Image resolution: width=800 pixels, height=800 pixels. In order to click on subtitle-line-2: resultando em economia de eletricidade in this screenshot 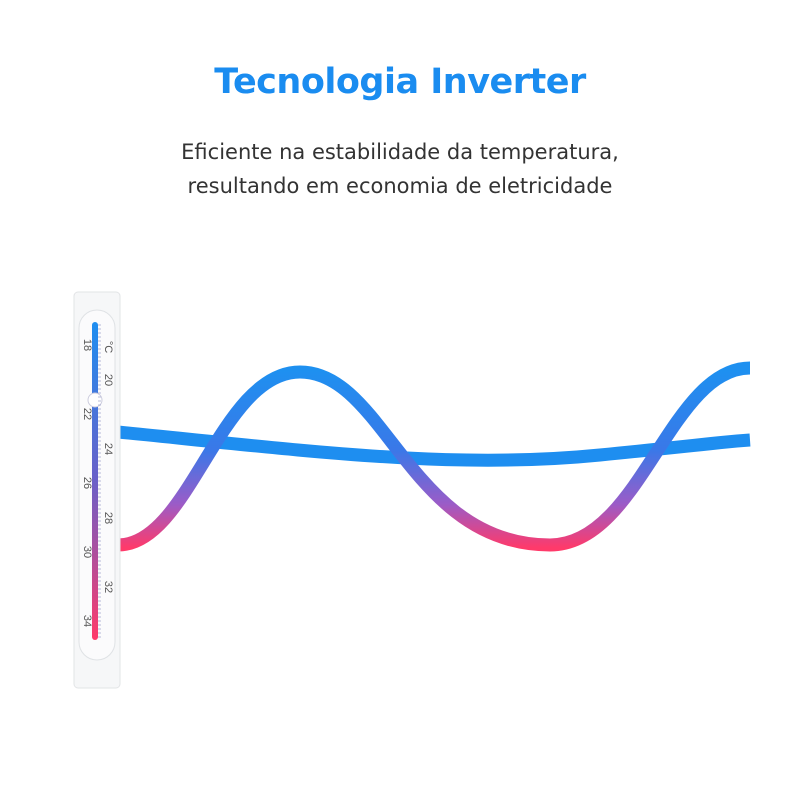, I will do `click(400, 186)`.